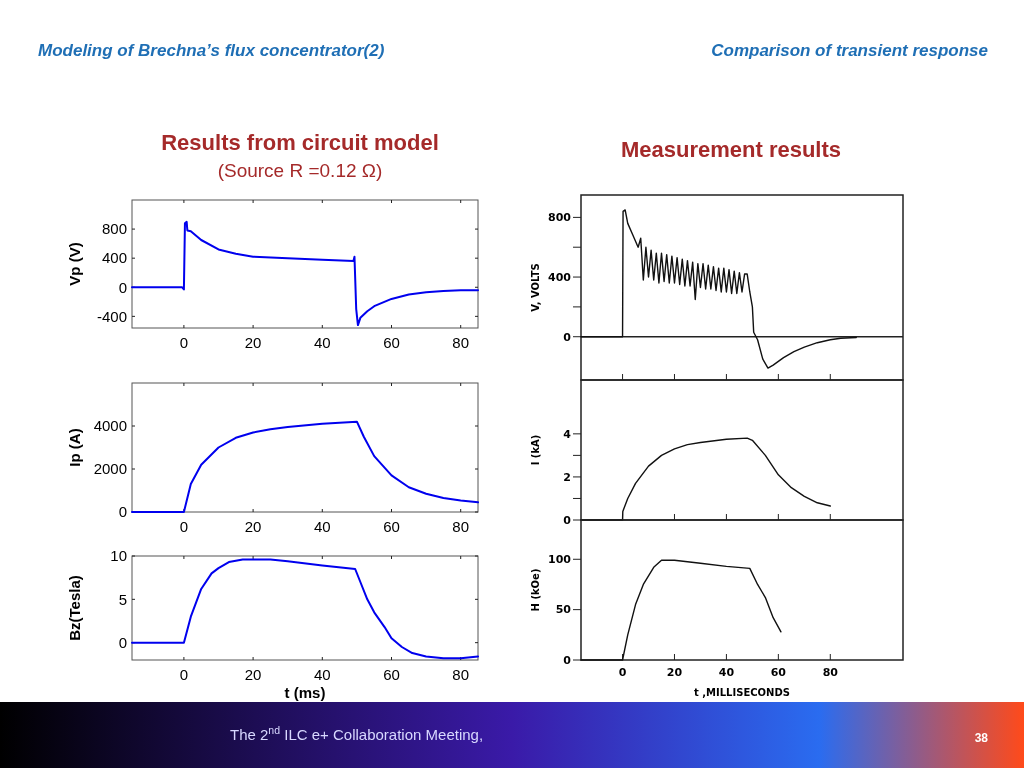 The height and width of the screenshot is (768, 1024). I want to click on y-axis-title: H (kOe), so click(535, 590).